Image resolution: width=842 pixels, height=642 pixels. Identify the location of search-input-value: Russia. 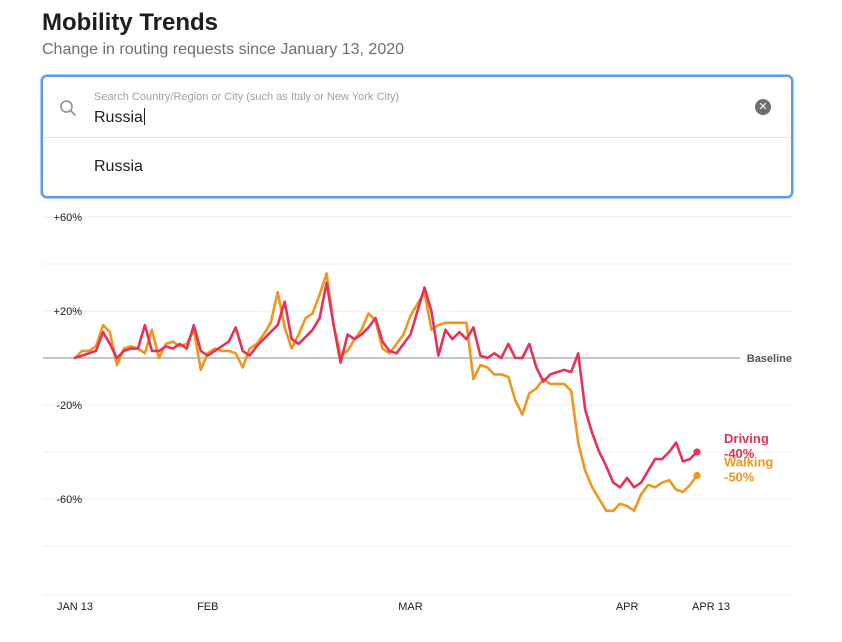
(118, 117).